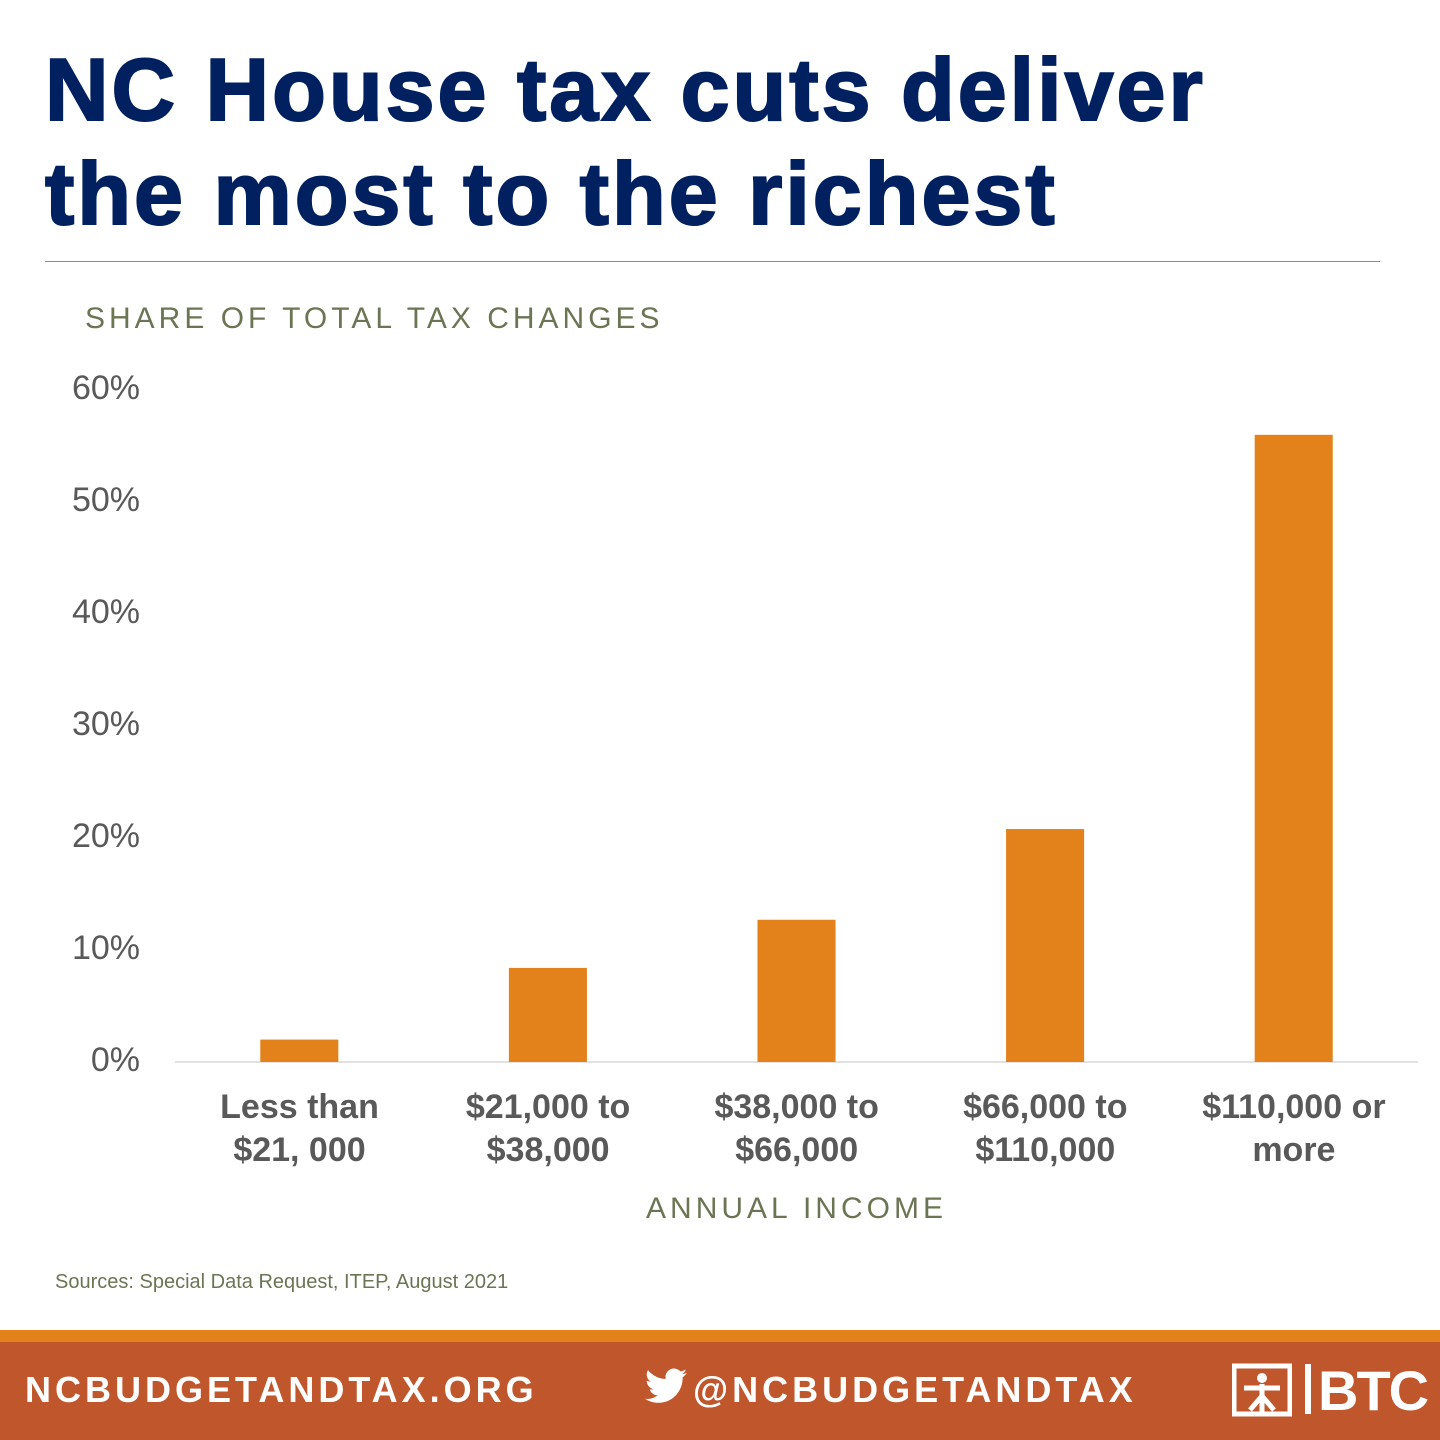 The width and height of the screenshot is (1440, 1440). I want to click on y-tick-label: 30%, so click(105, 724).